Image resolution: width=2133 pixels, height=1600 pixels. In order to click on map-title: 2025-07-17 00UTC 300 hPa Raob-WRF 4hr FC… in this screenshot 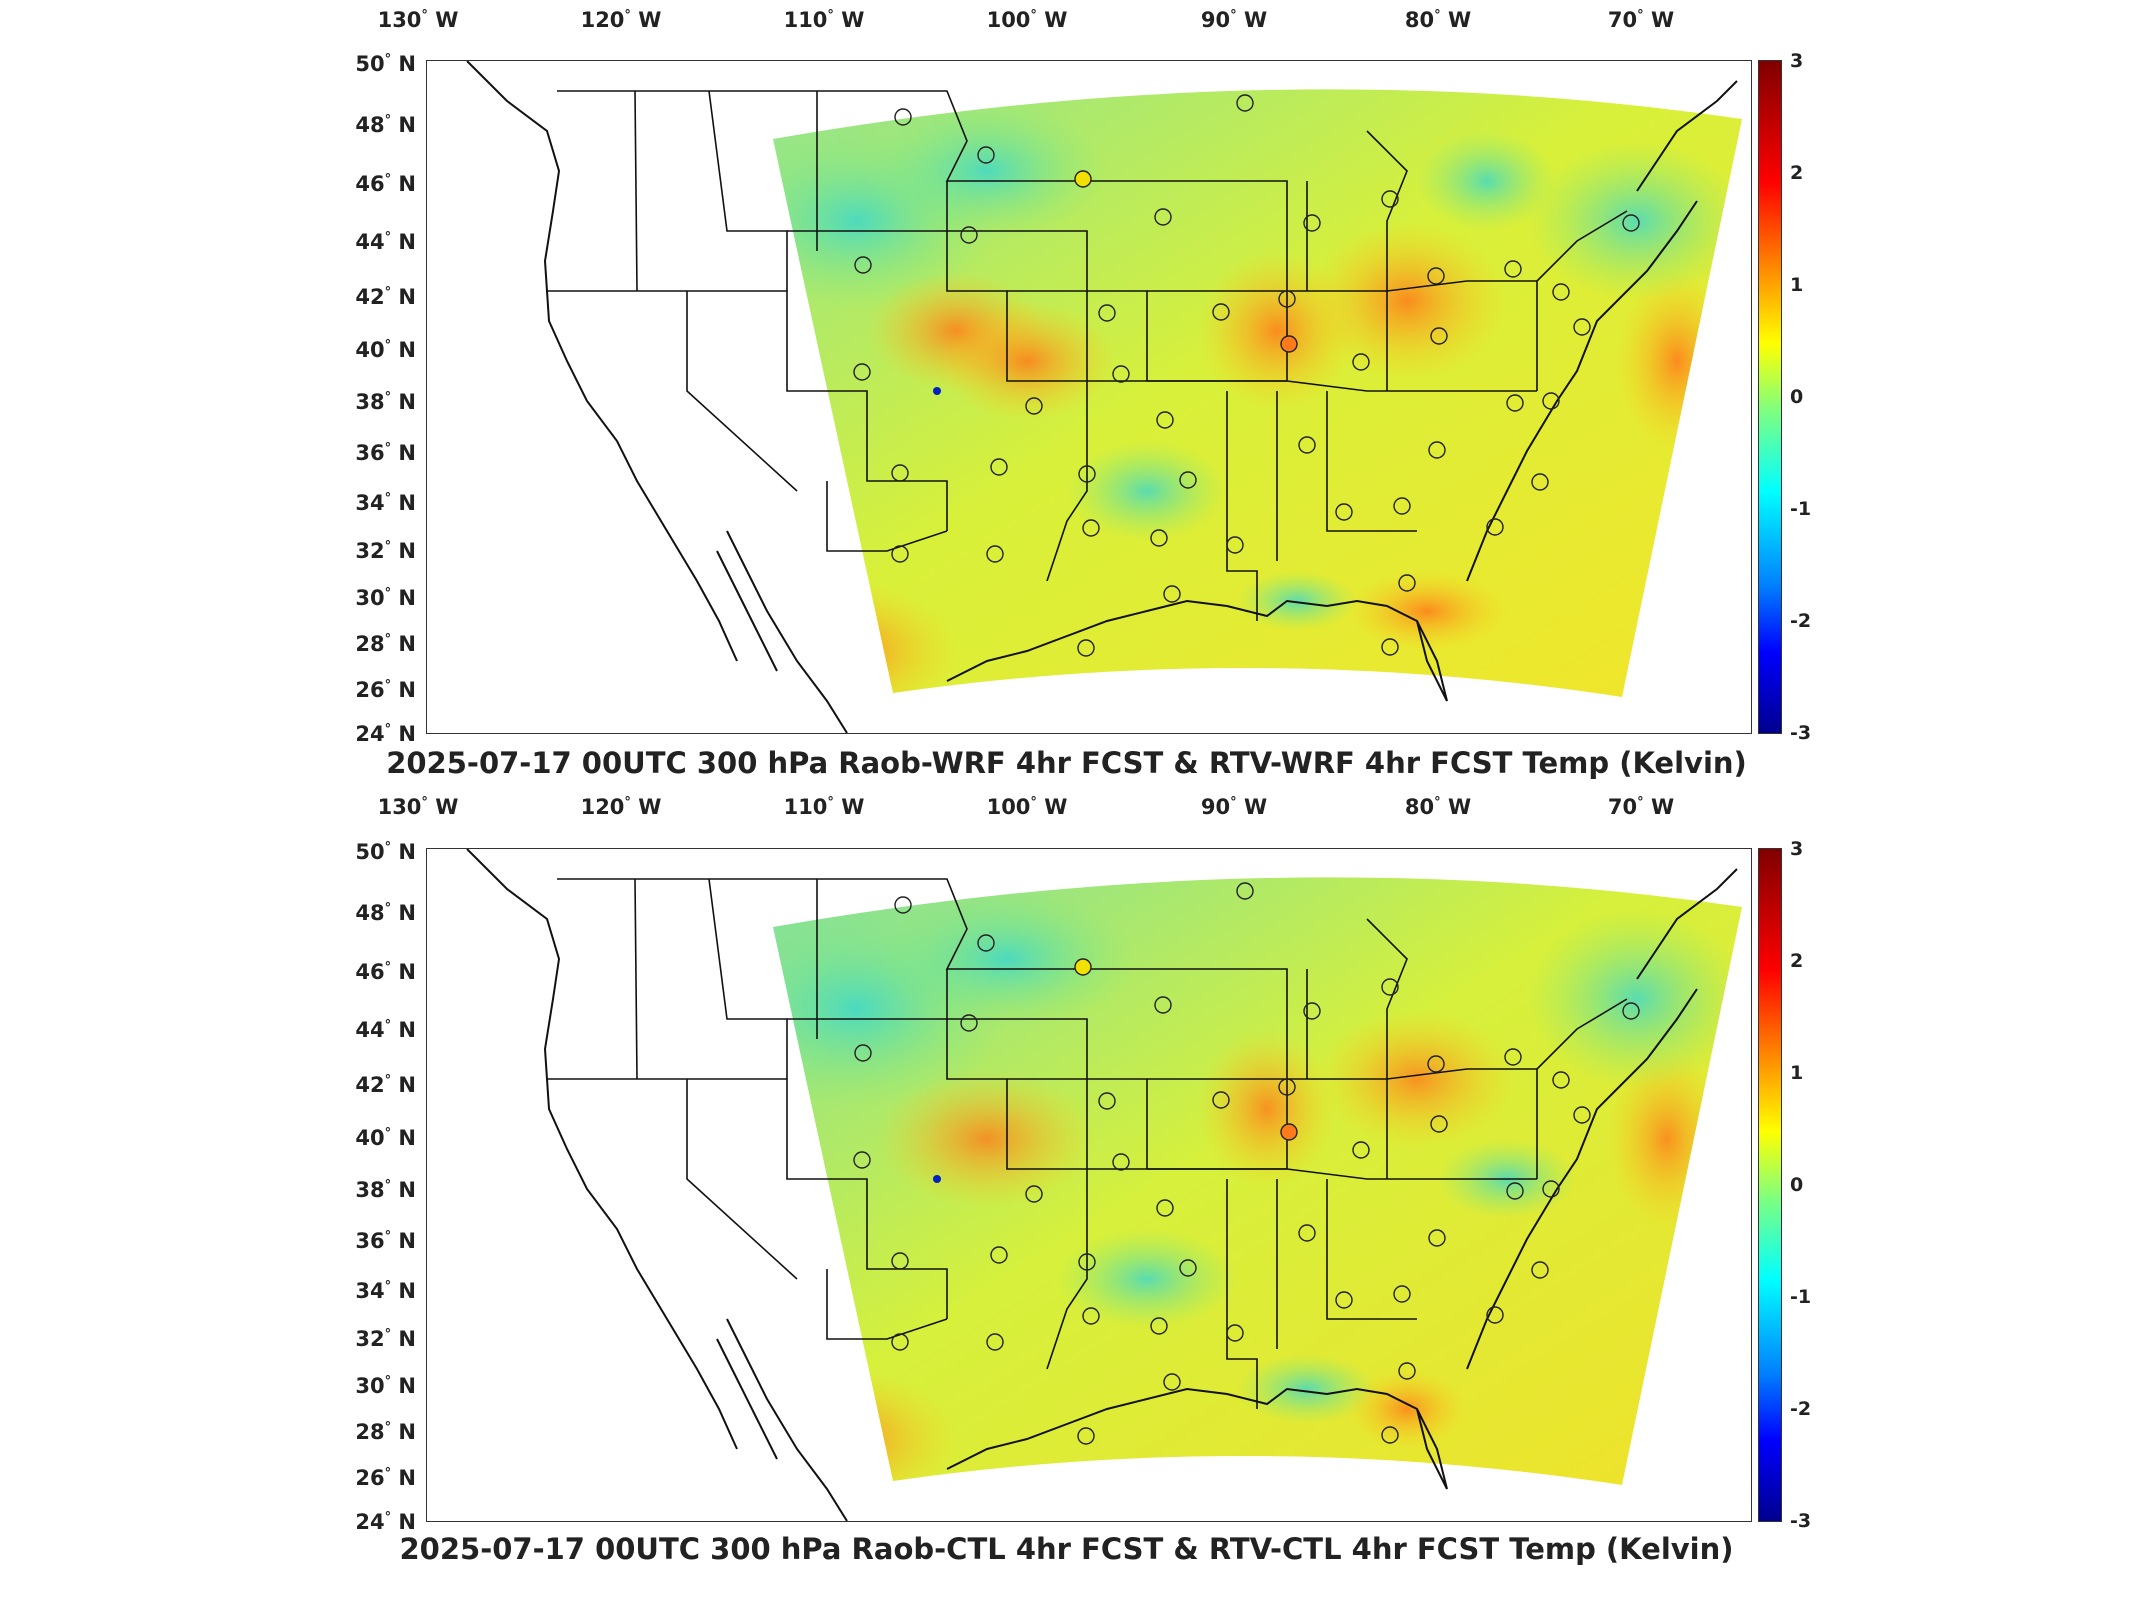, I will do `click(1066, 763)`.